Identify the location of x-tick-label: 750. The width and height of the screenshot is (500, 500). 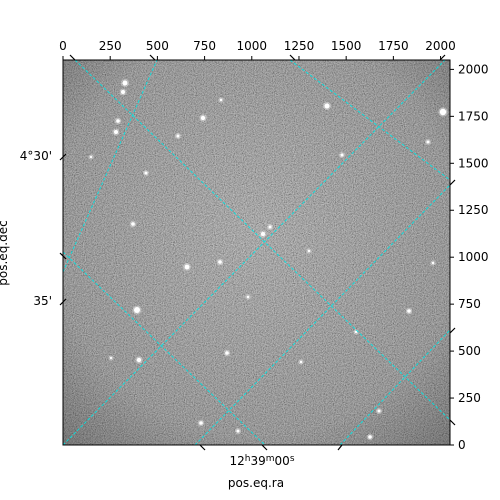
(204, 46).